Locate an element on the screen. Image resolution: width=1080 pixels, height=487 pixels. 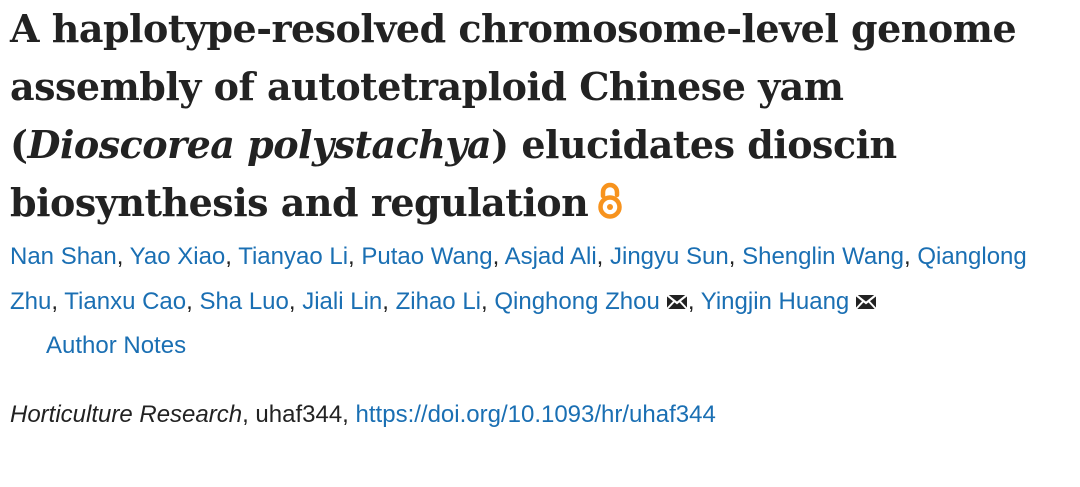
author-link: Qianglong Zhu is located at coordinates (518, 279).